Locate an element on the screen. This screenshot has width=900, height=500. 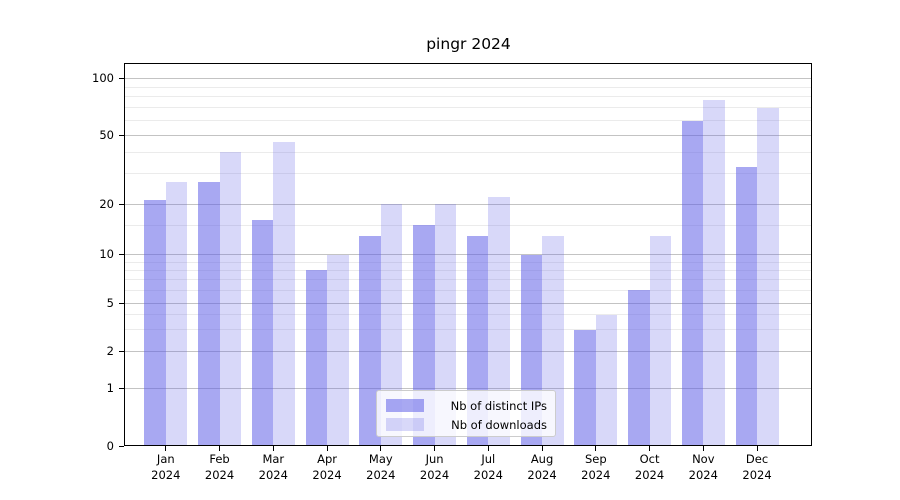
bar-distinct-ips-dec is located at coordinates (746, 305).